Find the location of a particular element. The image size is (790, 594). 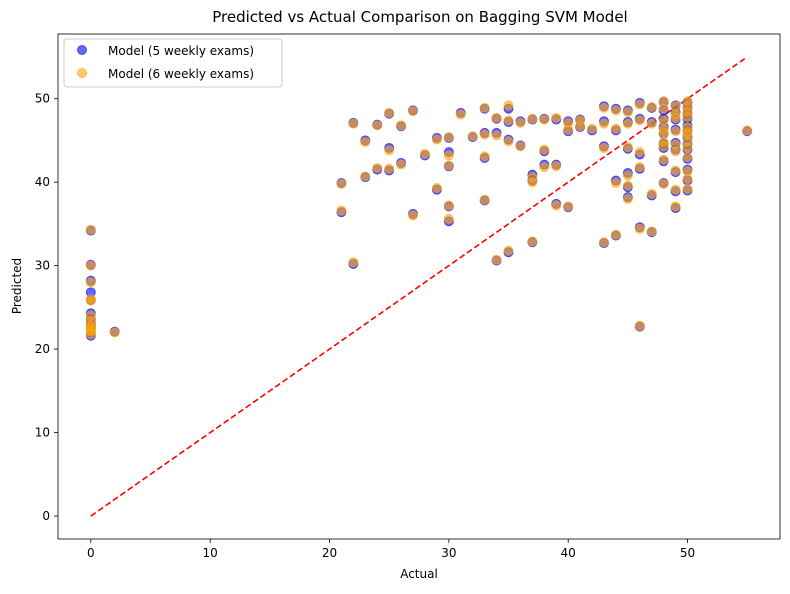

y-tick-label: 10 is located at coordinates (42, 433).